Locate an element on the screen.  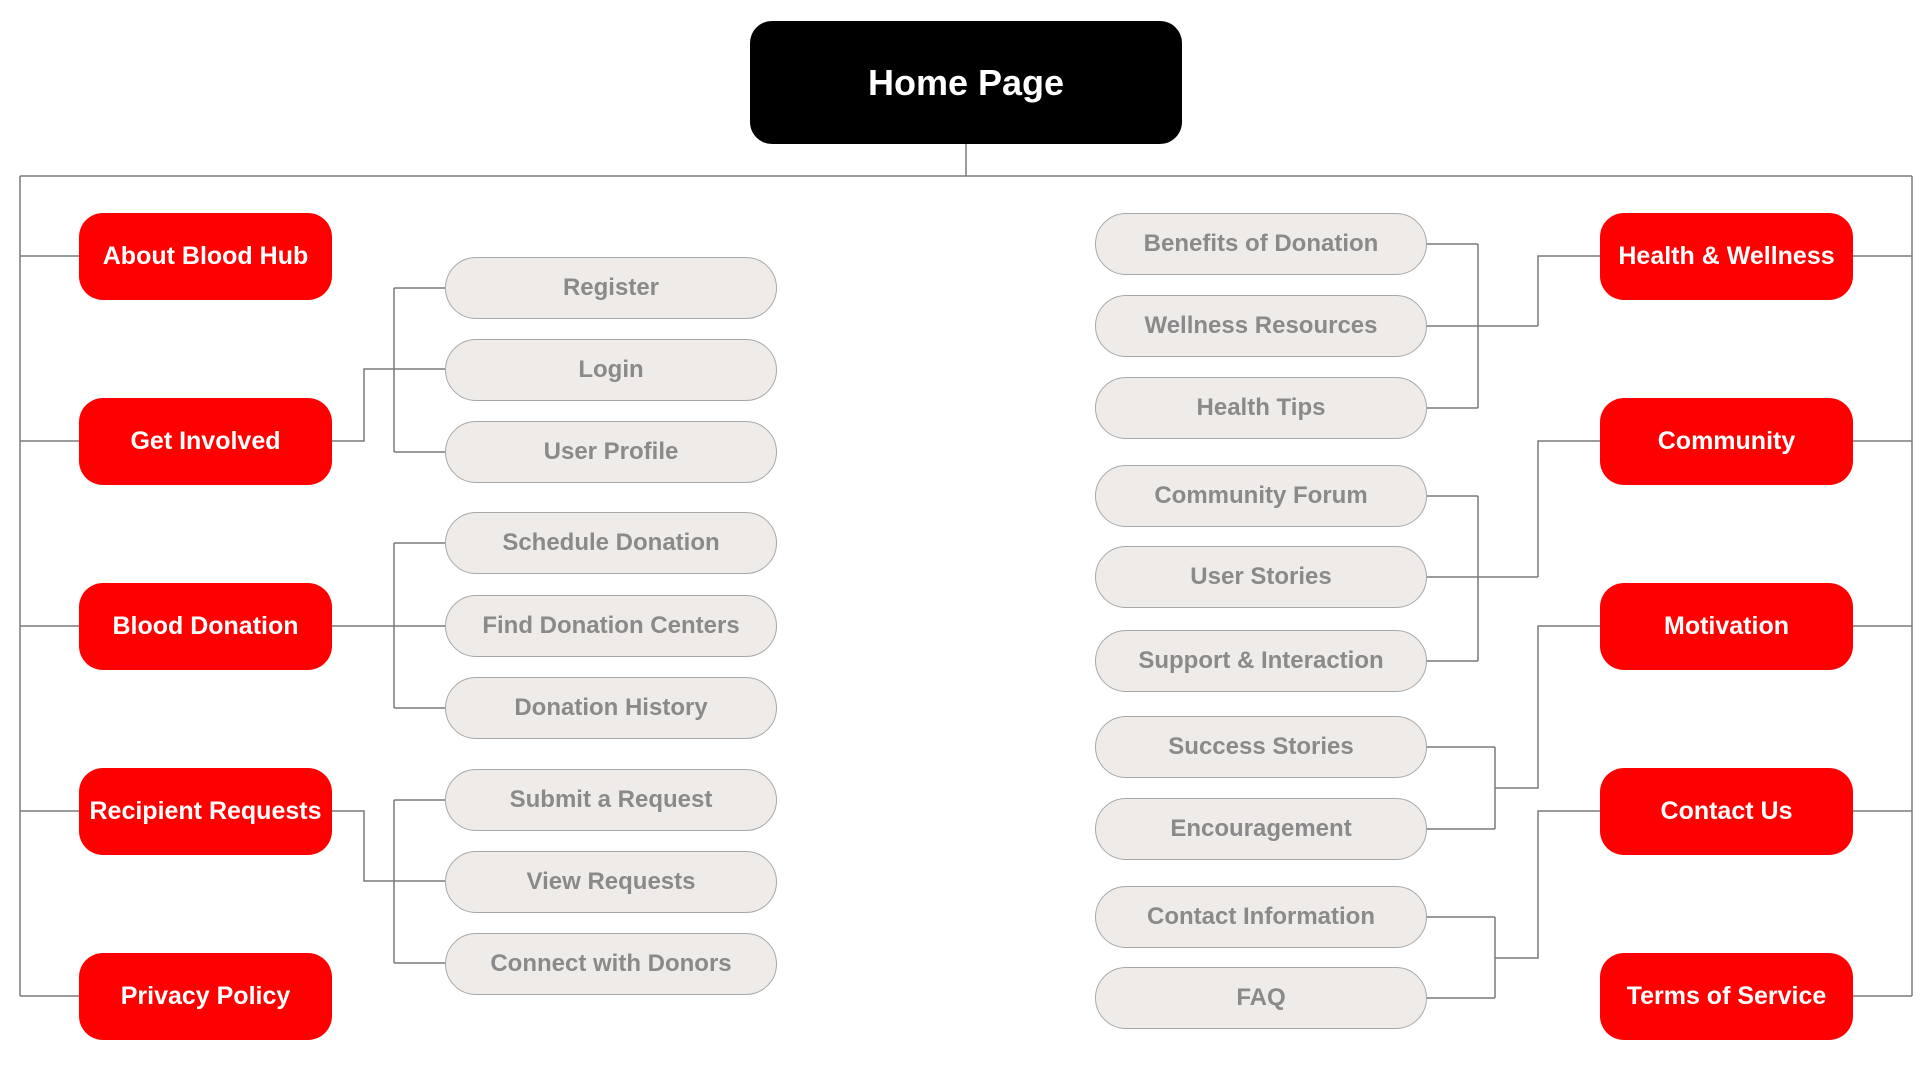
leaf-user-stories: User Stories is located at coordinates (1261, 577).